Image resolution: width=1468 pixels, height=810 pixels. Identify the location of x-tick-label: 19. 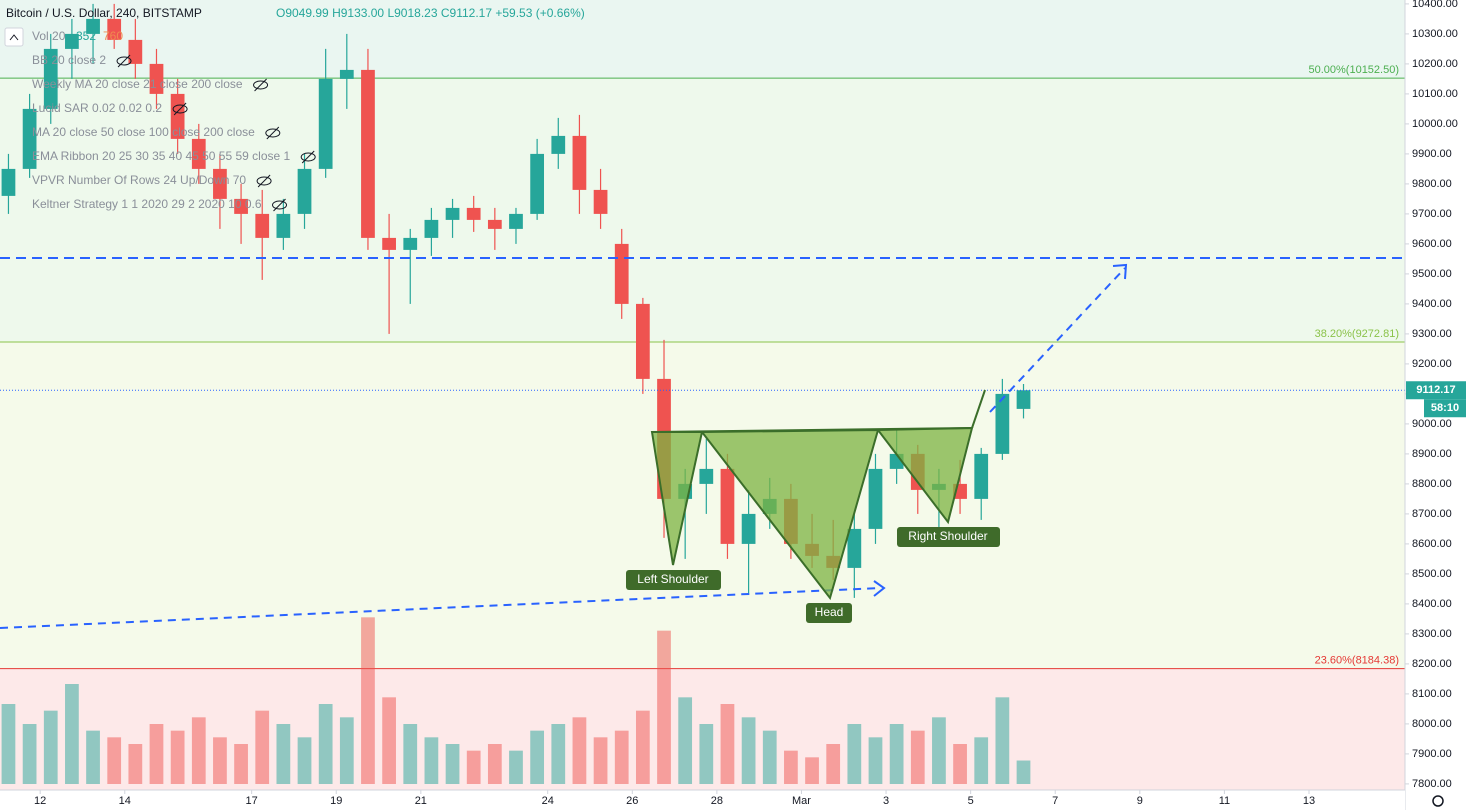
(336, 801).